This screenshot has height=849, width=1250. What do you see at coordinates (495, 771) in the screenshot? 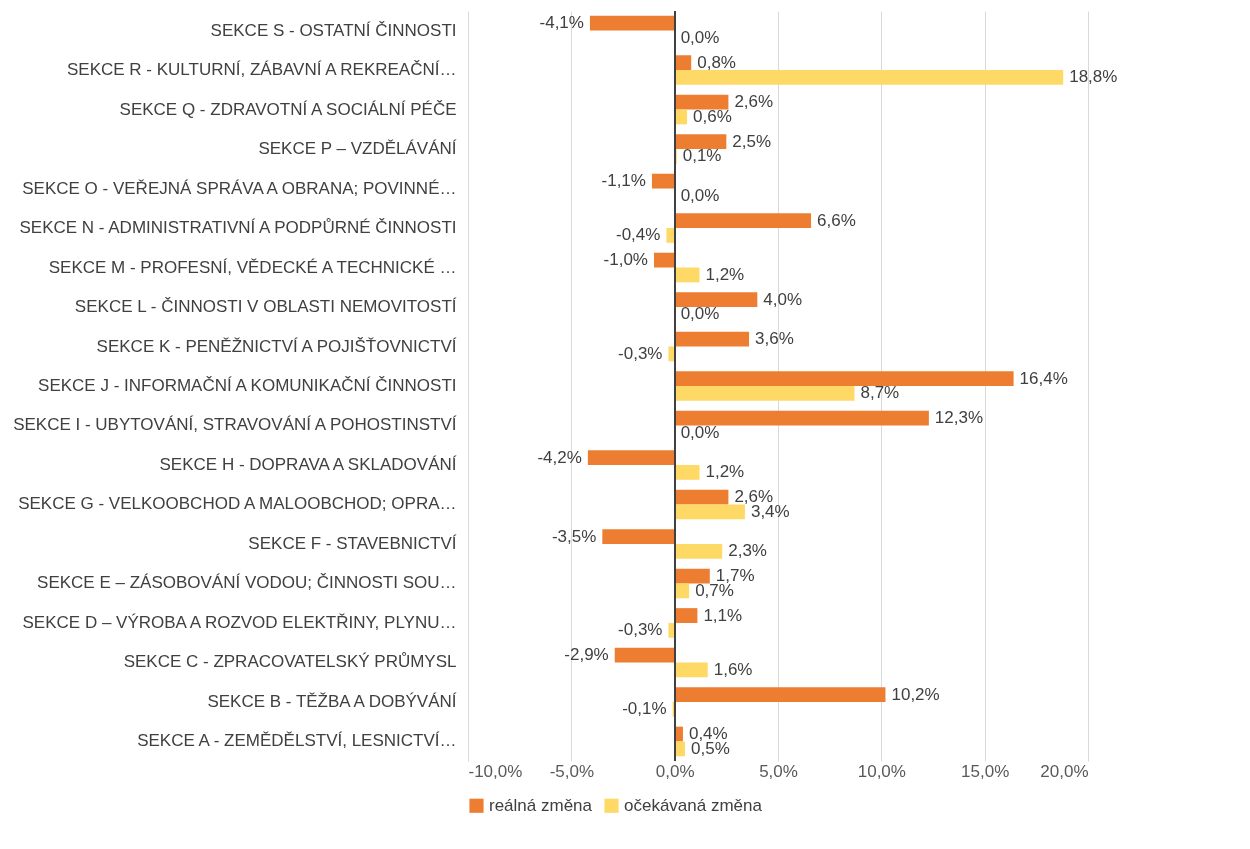
I see `x-tick-label: -10,0%` at bounding box center [495, 771].